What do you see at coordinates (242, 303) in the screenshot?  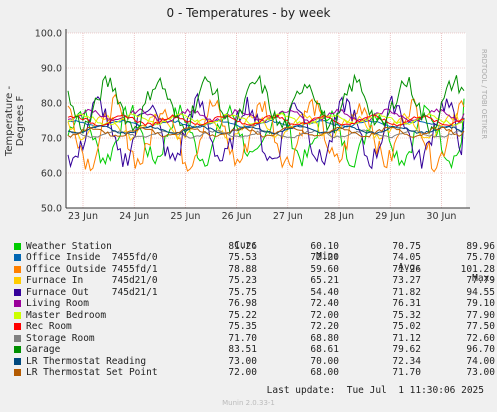 I see `legend-cur: 76.98` at bounding box center [242, 303].